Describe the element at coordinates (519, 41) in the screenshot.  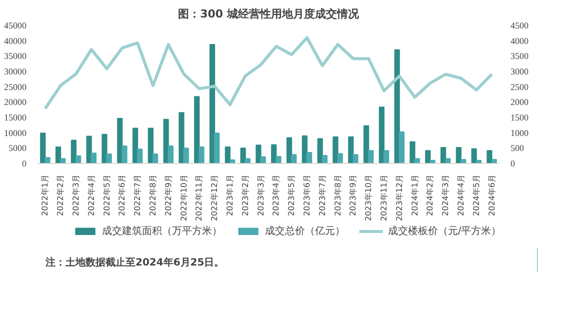
I see `y2-tick-label: 4000` at that location.